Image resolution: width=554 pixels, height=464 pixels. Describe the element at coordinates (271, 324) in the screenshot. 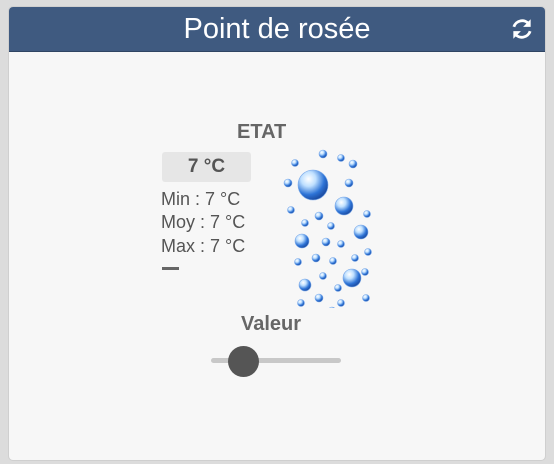

I see `value-label: Valeur` at that location.